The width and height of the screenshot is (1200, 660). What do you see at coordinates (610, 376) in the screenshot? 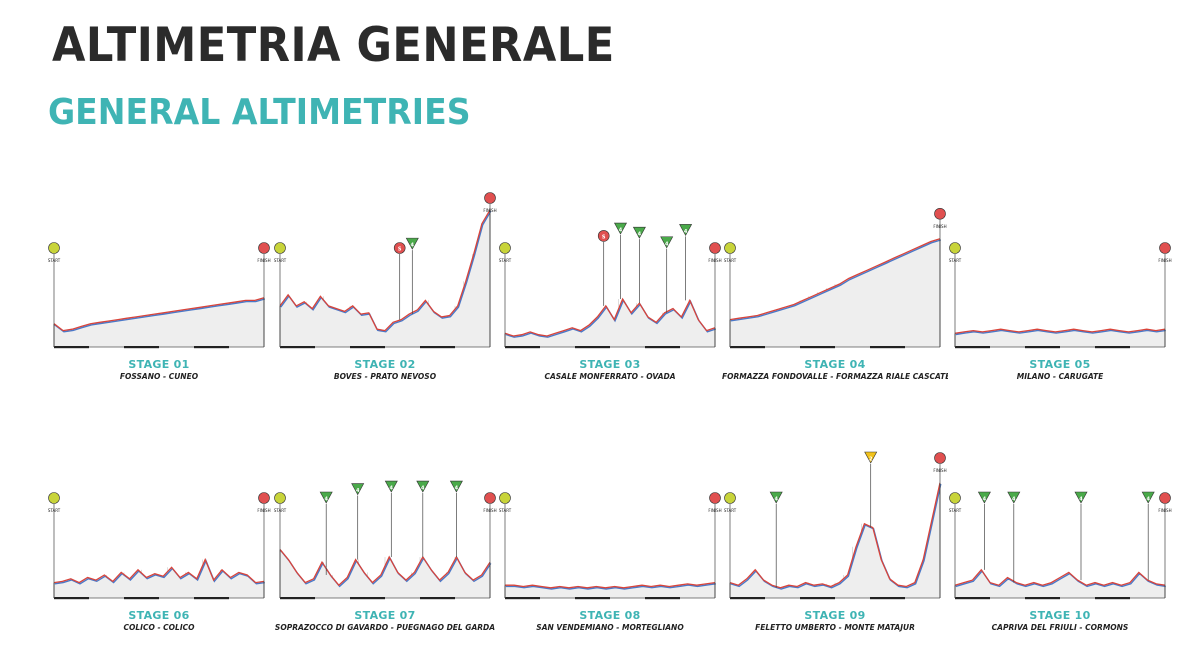
I see `route-label: CASALE MONFERRATO - OVADA` at bounding box center [610, 376].